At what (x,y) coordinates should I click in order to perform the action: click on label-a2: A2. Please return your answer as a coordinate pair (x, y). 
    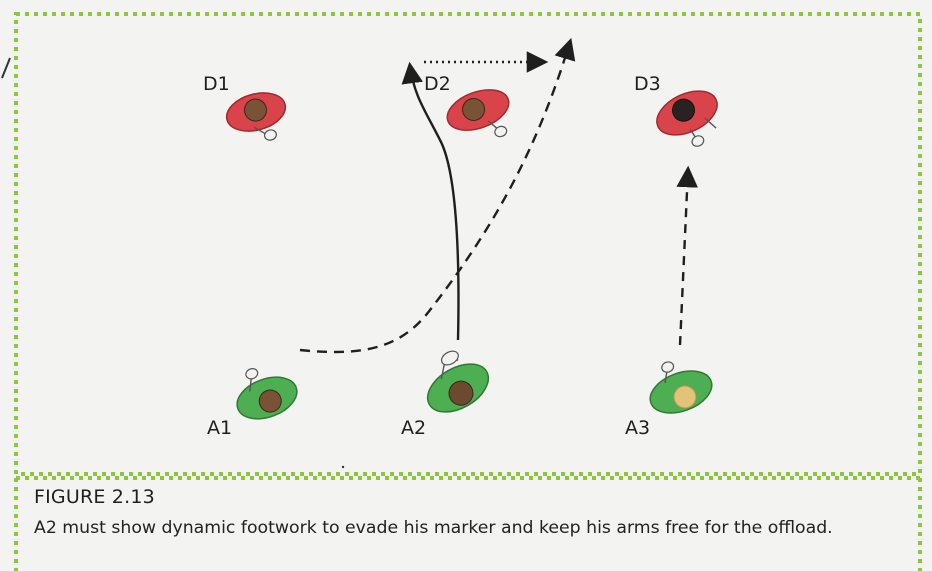
    Looking at the image, I should click on (413, 428).